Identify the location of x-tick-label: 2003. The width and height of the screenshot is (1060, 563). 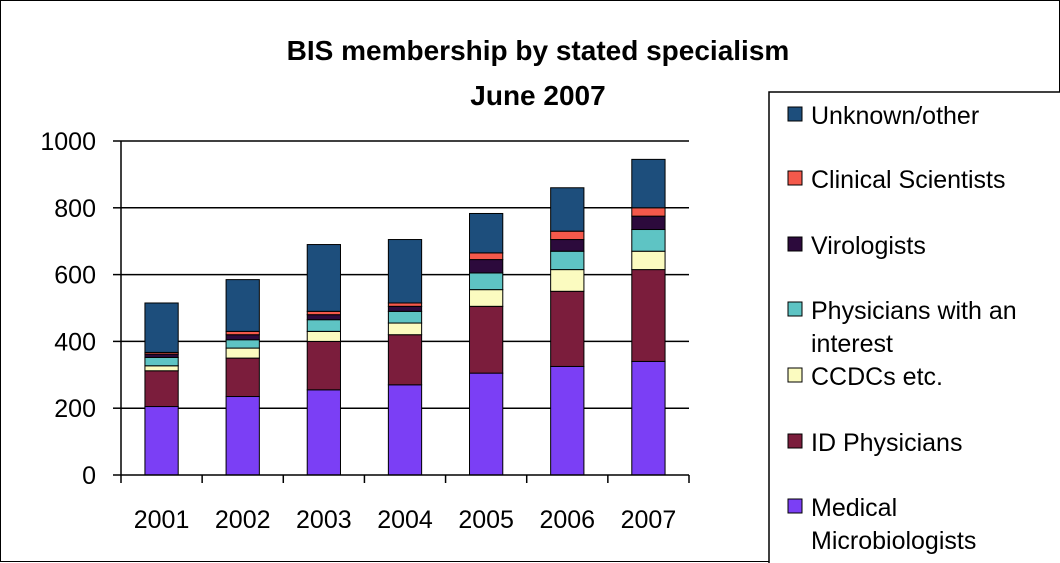
(324, 520).